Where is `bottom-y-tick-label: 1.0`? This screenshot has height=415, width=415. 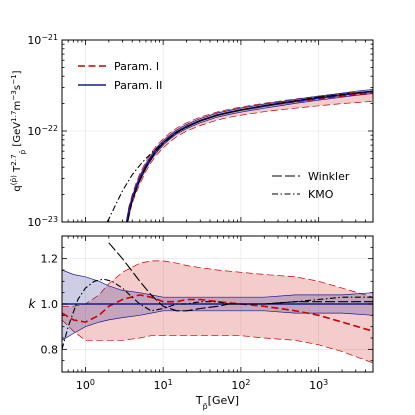 bottom-y-tick-label: 1.0 is located at coordinates (50, 304).